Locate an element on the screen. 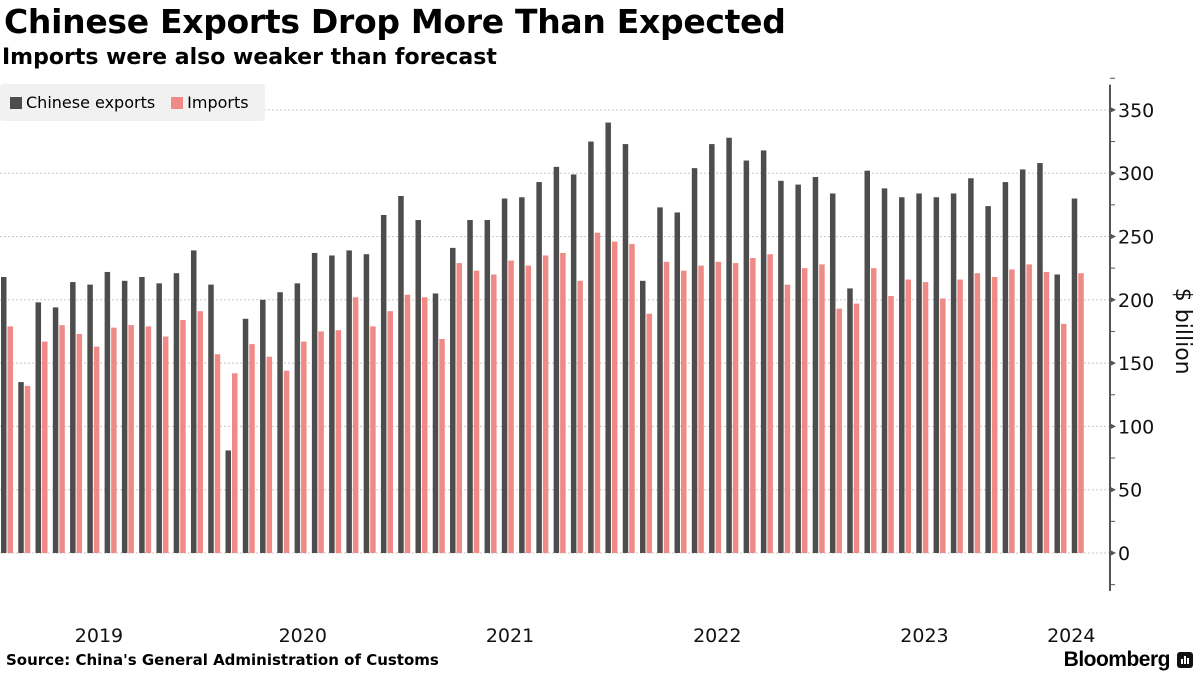  y-axis-title: $ billion is located at coordinates (1182, 331).